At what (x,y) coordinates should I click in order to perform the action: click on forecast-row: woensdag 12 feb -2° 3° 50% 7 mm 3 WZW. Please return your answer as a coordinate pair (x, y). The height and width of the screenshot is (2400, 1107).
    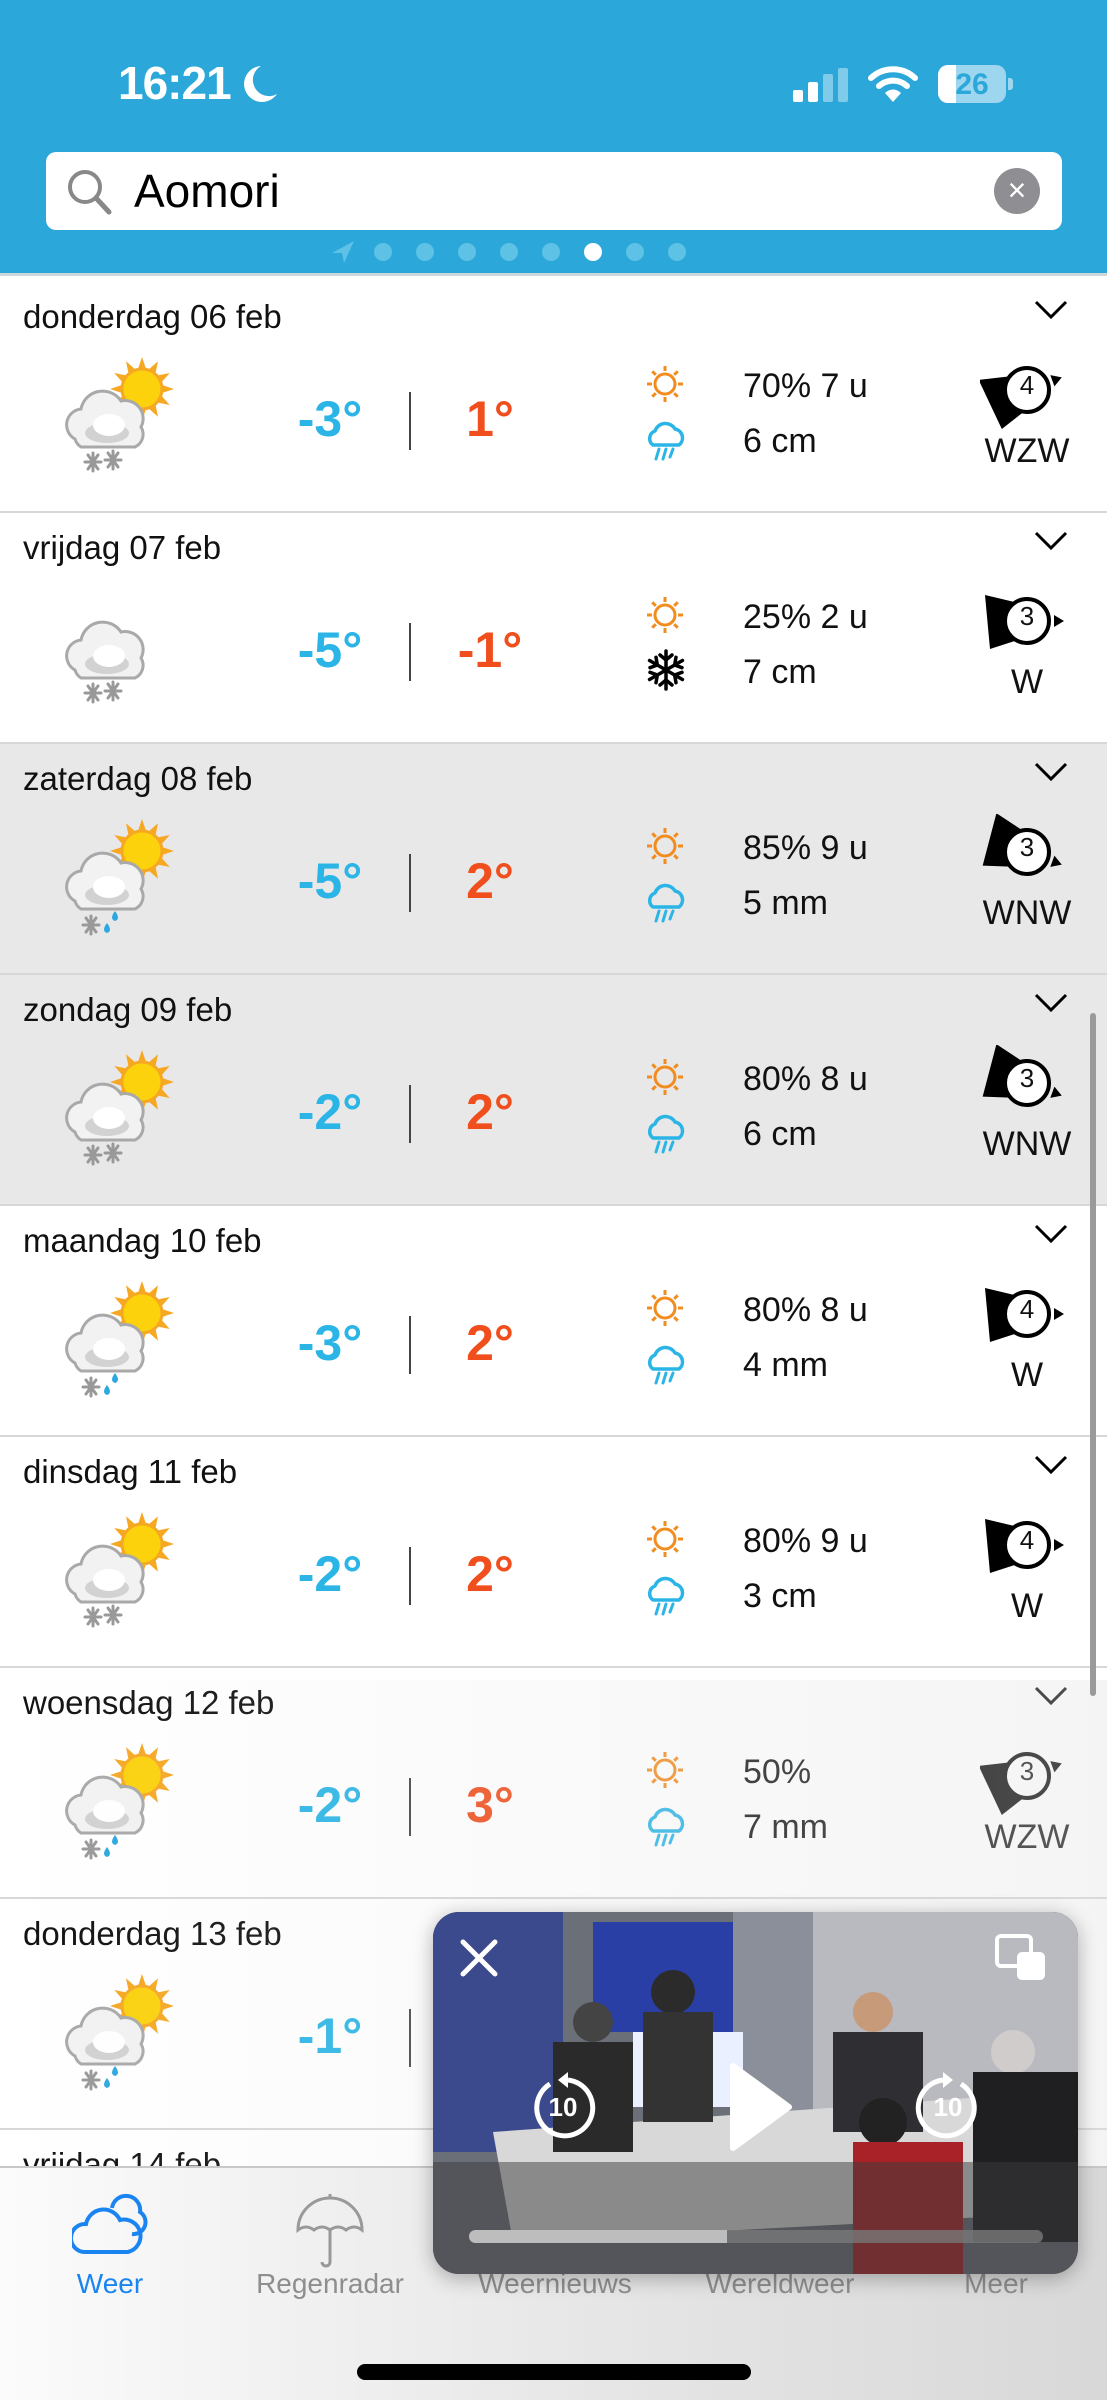
    Looking at the image, I should click on (553, 1783).